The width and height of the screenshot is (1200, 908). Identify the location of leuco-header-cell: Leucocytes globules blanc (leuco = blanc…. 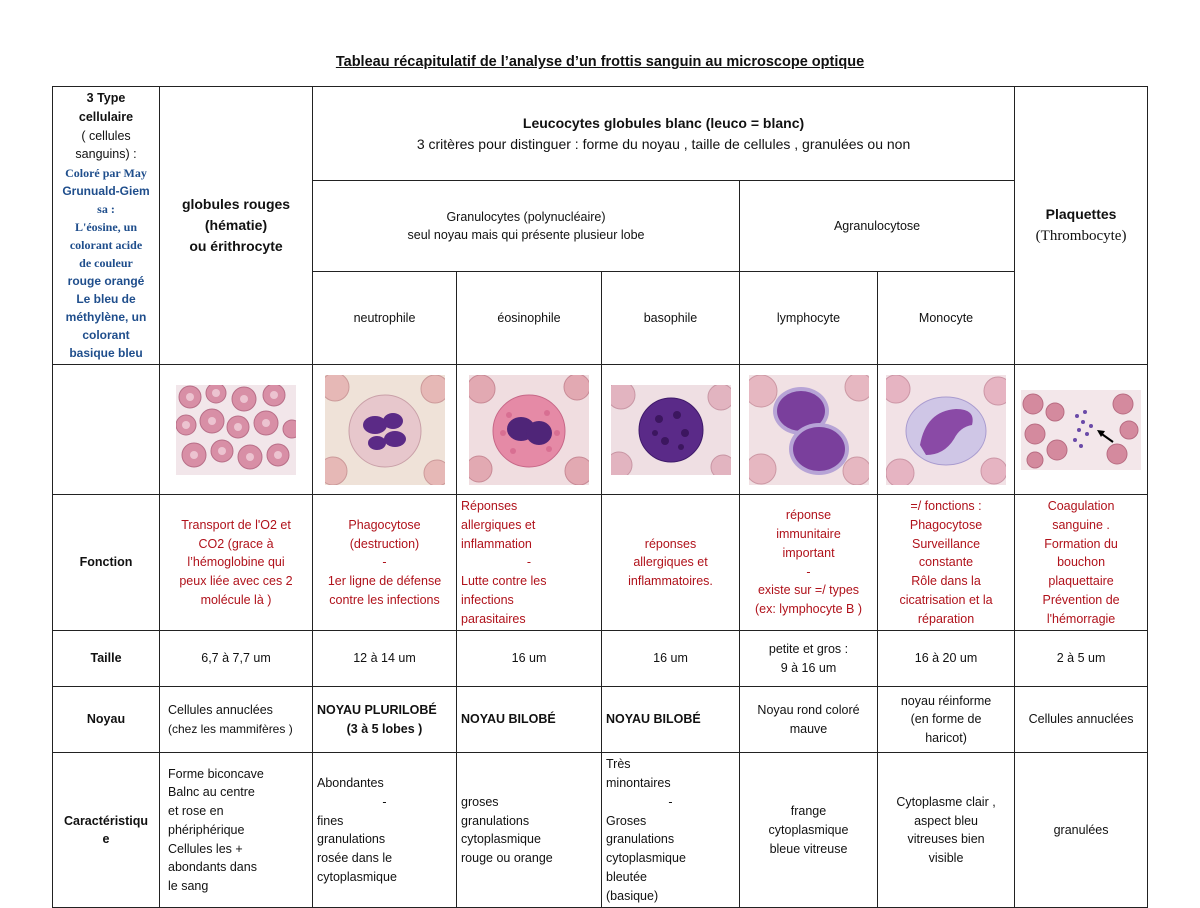
(663, 133).